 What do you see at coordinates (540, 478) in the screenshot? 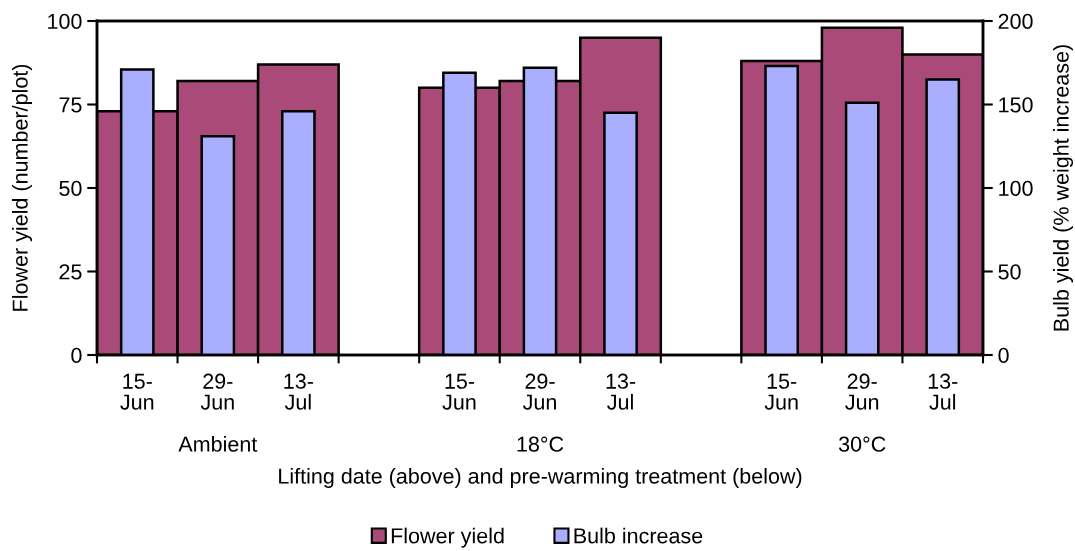
I see `x-axis-title: Lifting date (above) and pre-warming treatment (below)` at bounding box center [540, 478].